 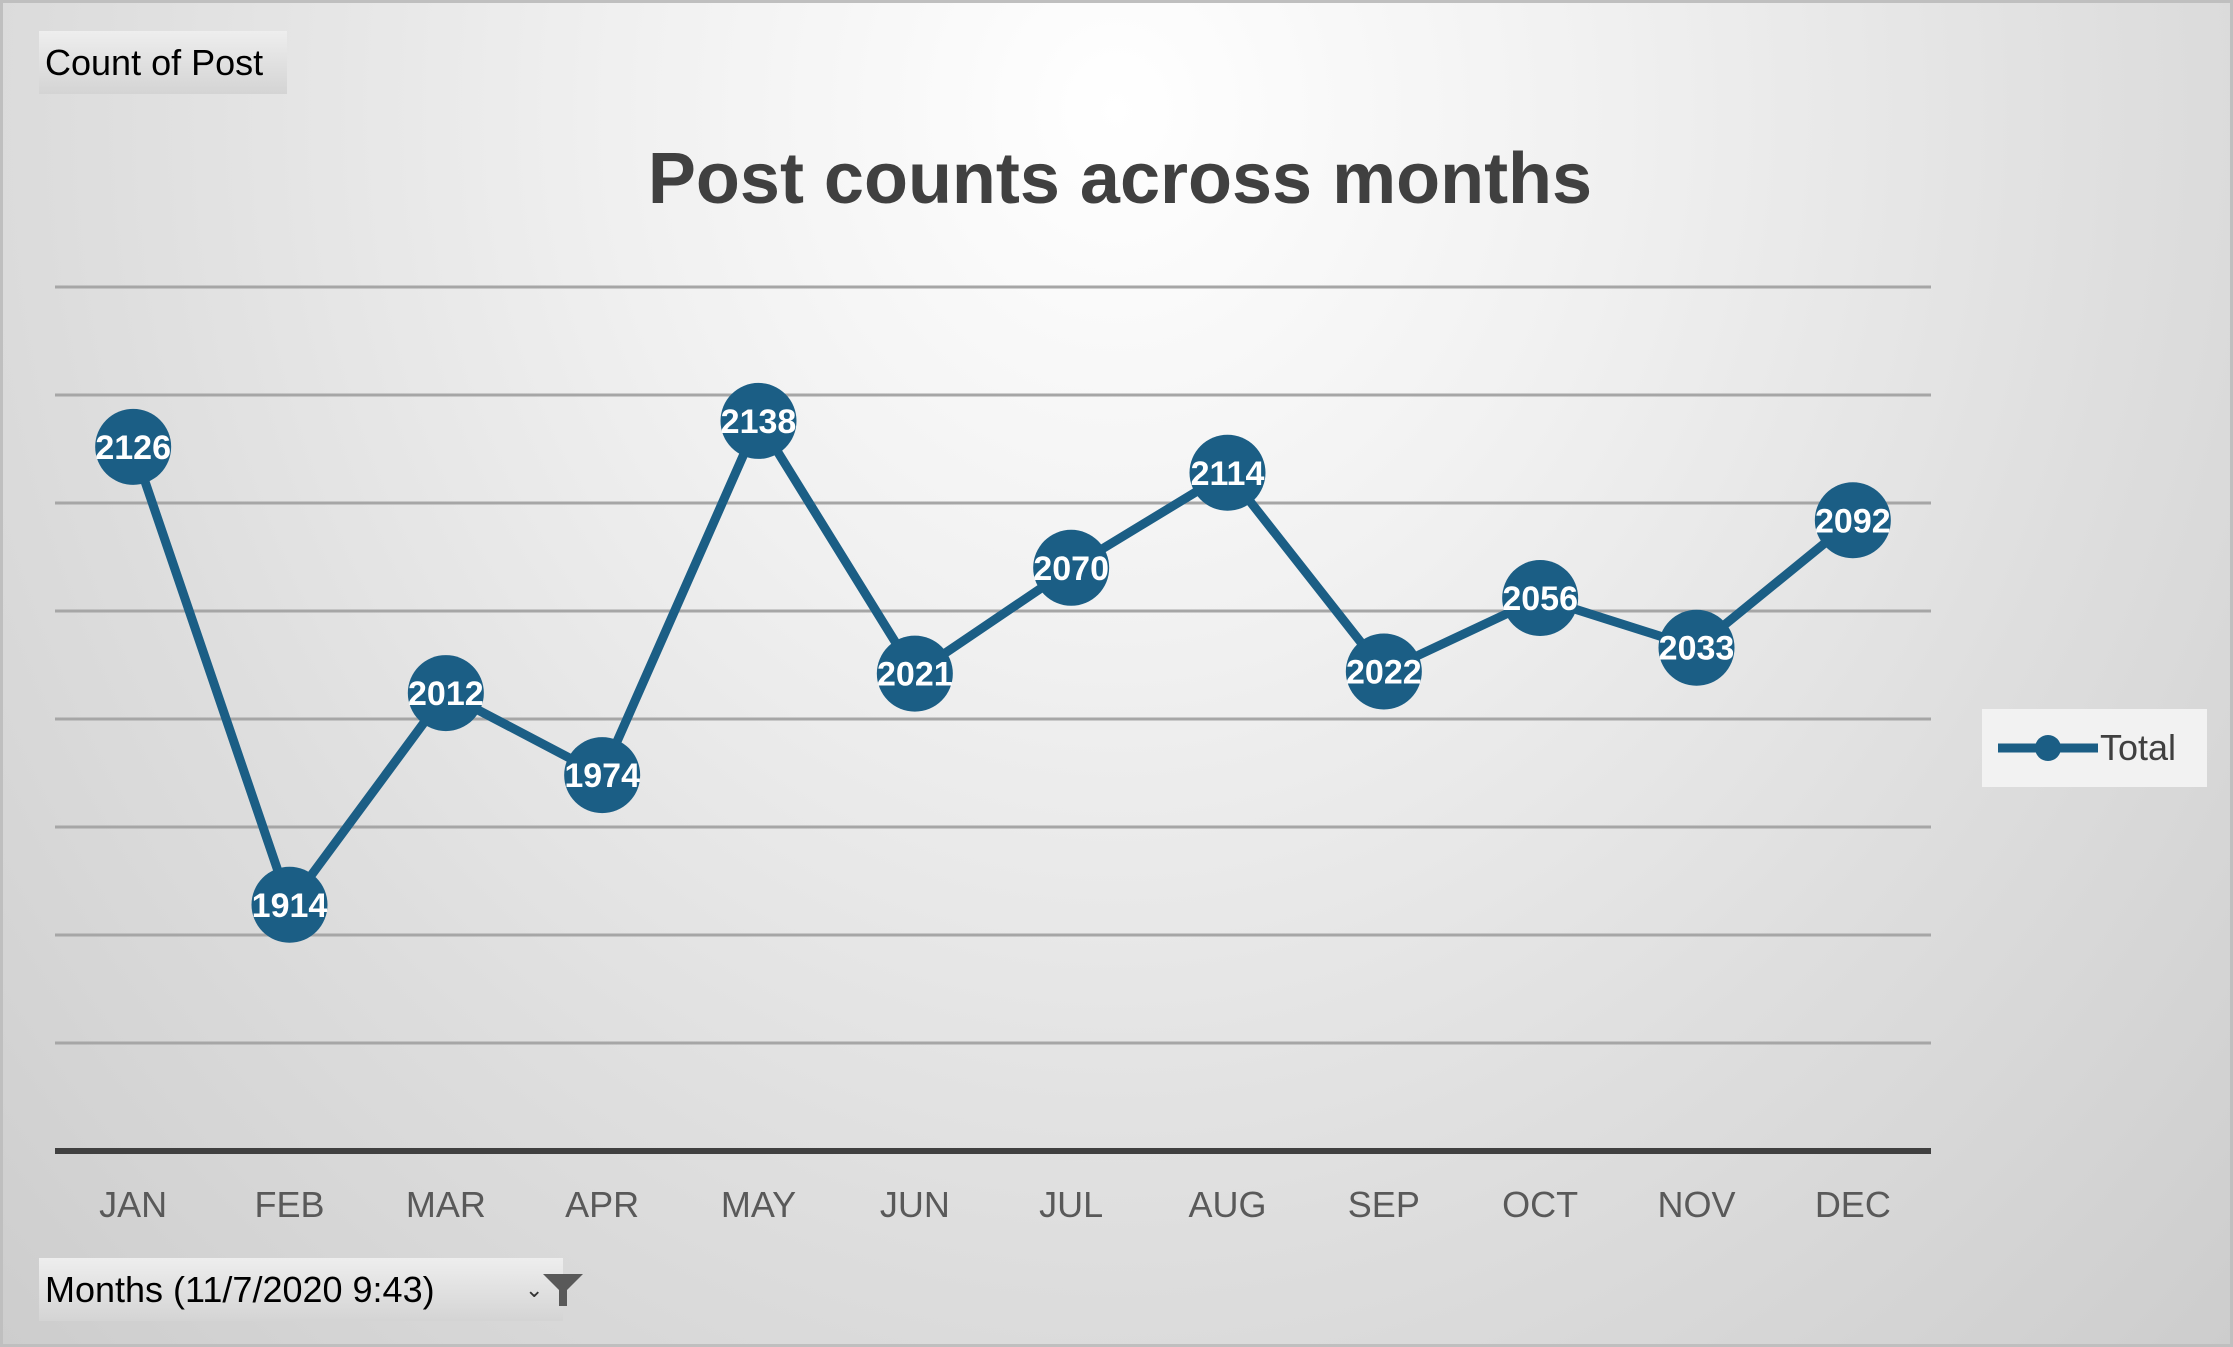 I want to click on legend-line-marker-icon, so click(x=2048, y=748).